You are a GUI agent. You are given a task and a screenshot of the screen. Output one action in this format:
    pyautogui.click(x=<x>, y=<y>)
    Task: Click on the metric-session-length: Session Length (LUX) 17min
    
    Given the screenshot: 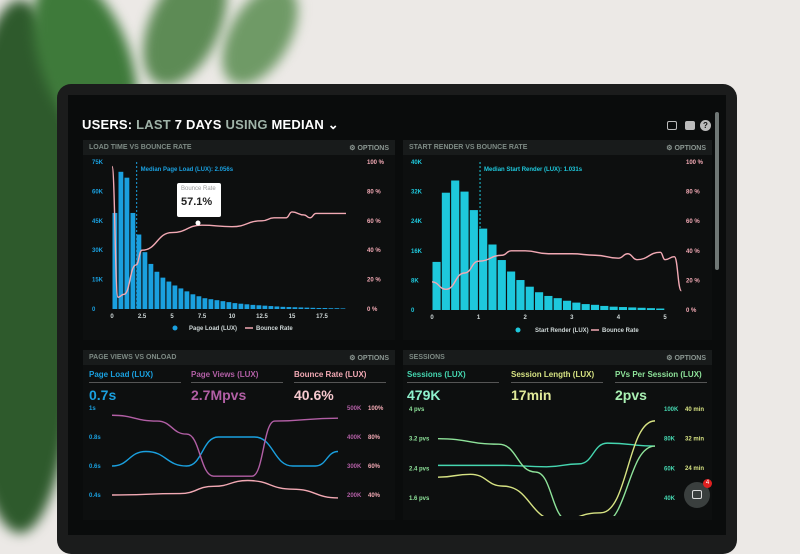 What is the action you would take?
    pyautogui.click(x=557, y=386)
    